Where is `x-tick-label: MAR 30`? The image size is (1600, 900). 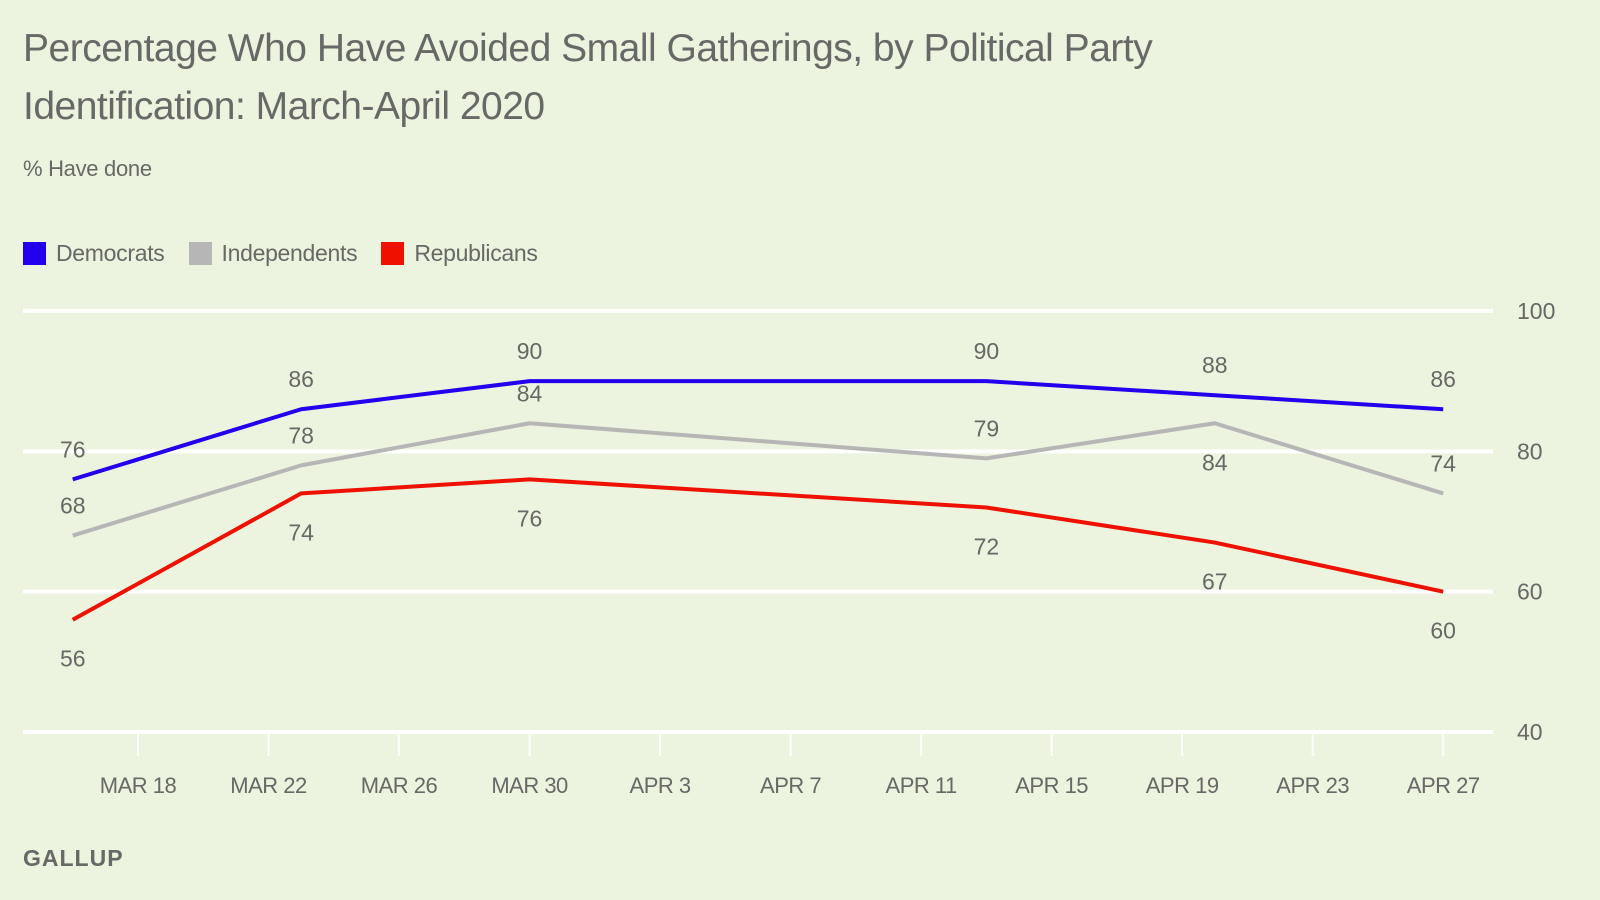 x-tick-label: MAR 30 is located at coordinates (529, 785).